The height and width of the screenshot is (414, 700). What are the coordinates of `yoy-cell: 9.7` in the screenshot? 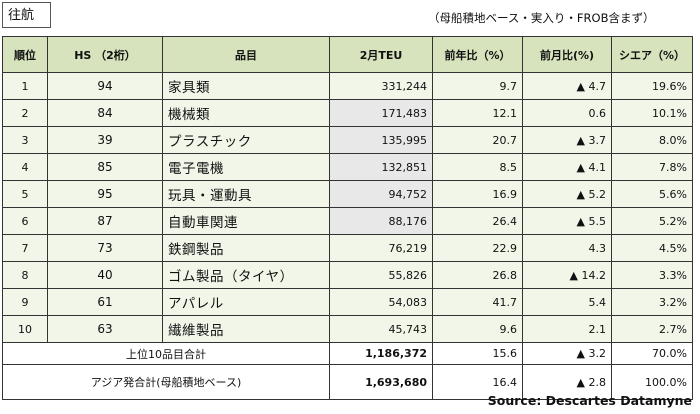 It's located at (477, 86).